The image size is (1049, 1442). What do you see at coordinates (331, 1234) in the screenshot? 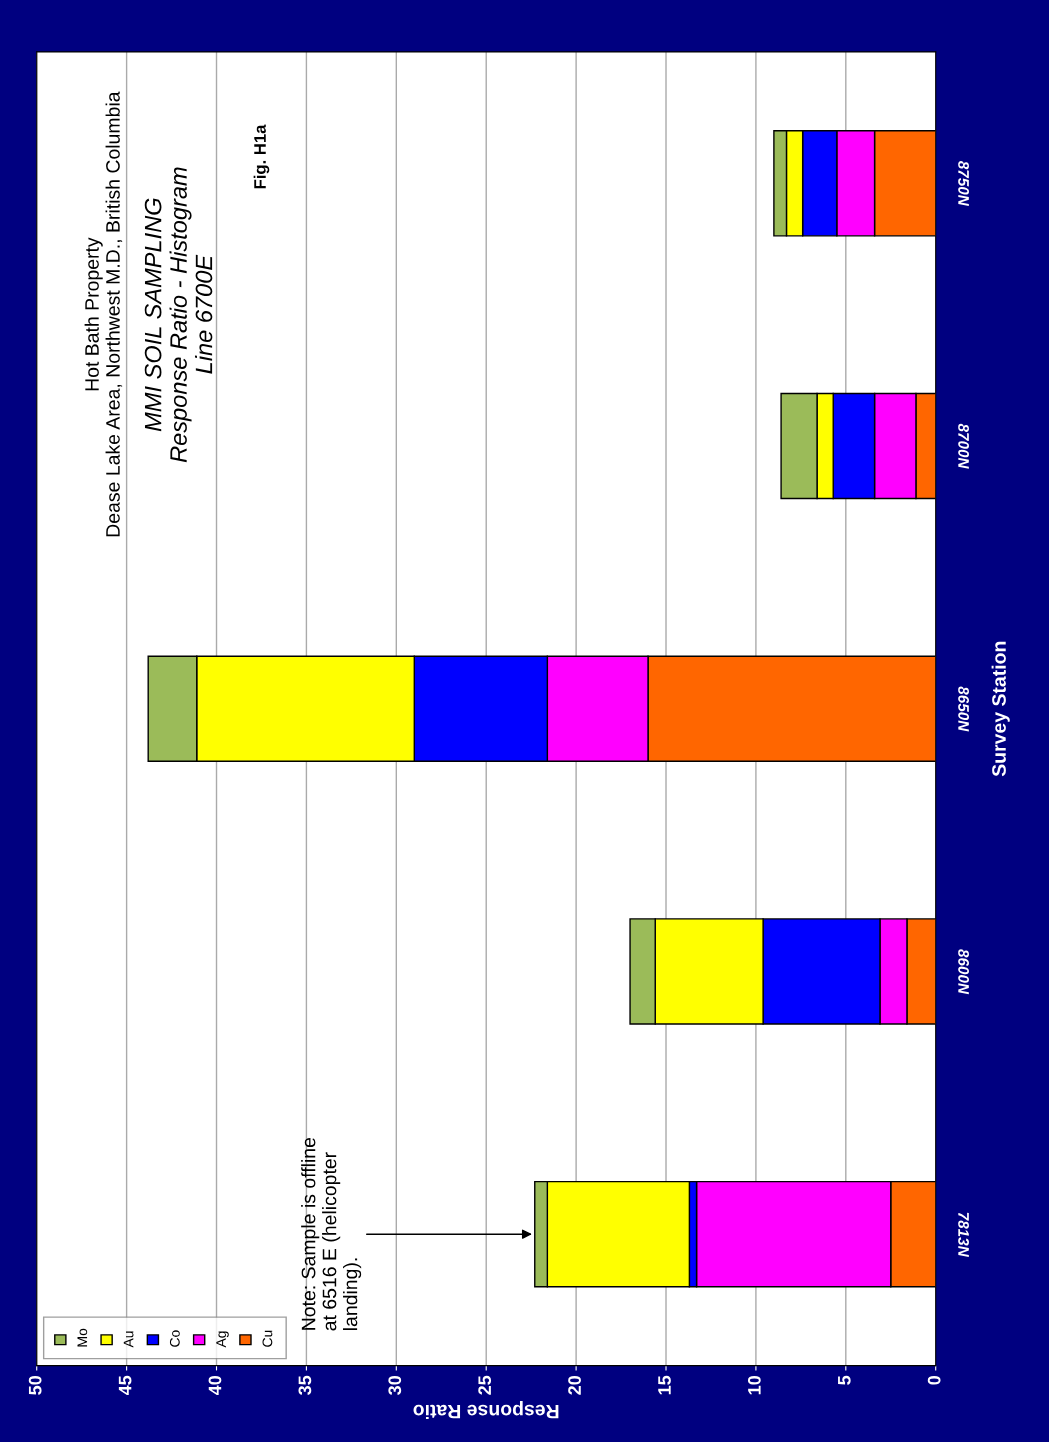
I see `annotation: Note: Sample is offline at 6516 E (helicopter landing).` at bounding box center [331, 1234].